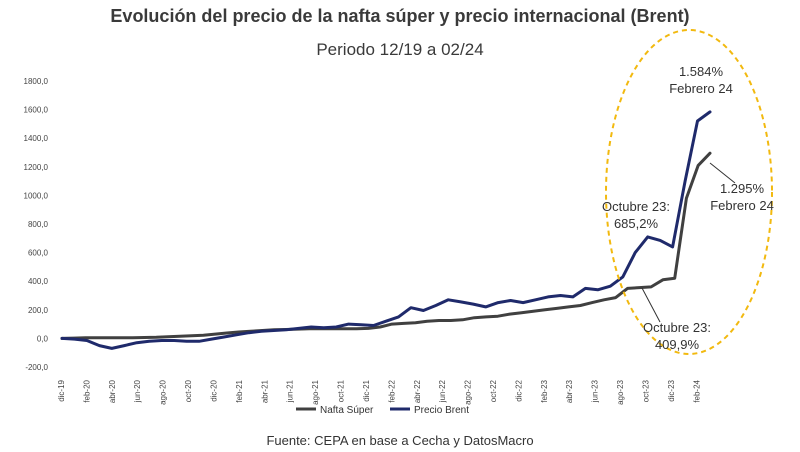 The height and width of the screenshot is (452, 800). I want to click on x-tick-label: dic-19, so click(61, 390).